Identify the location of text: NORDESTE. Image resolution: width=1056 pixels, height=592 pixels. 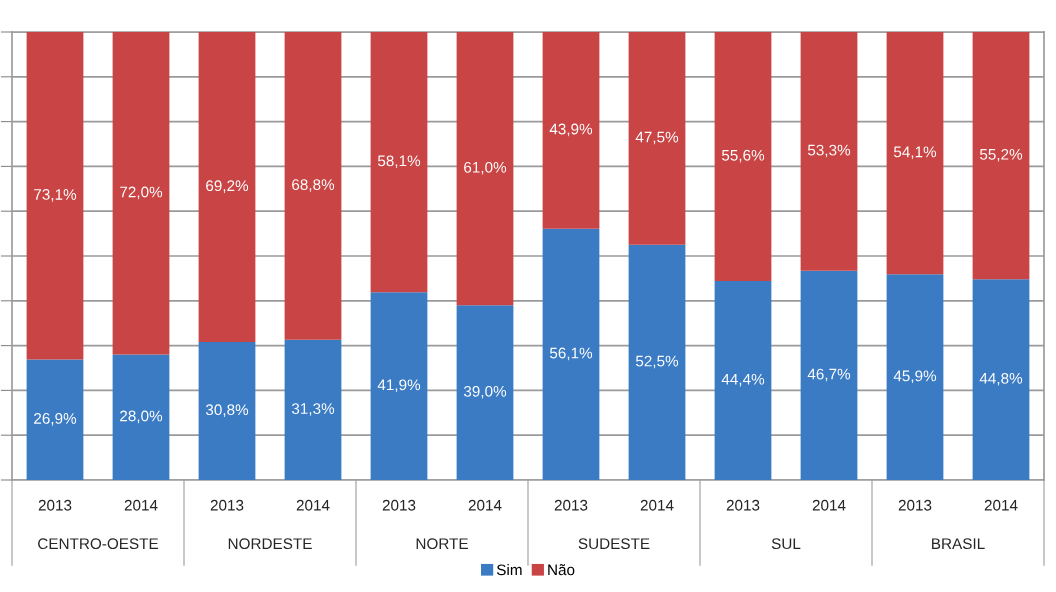
(270, 544).